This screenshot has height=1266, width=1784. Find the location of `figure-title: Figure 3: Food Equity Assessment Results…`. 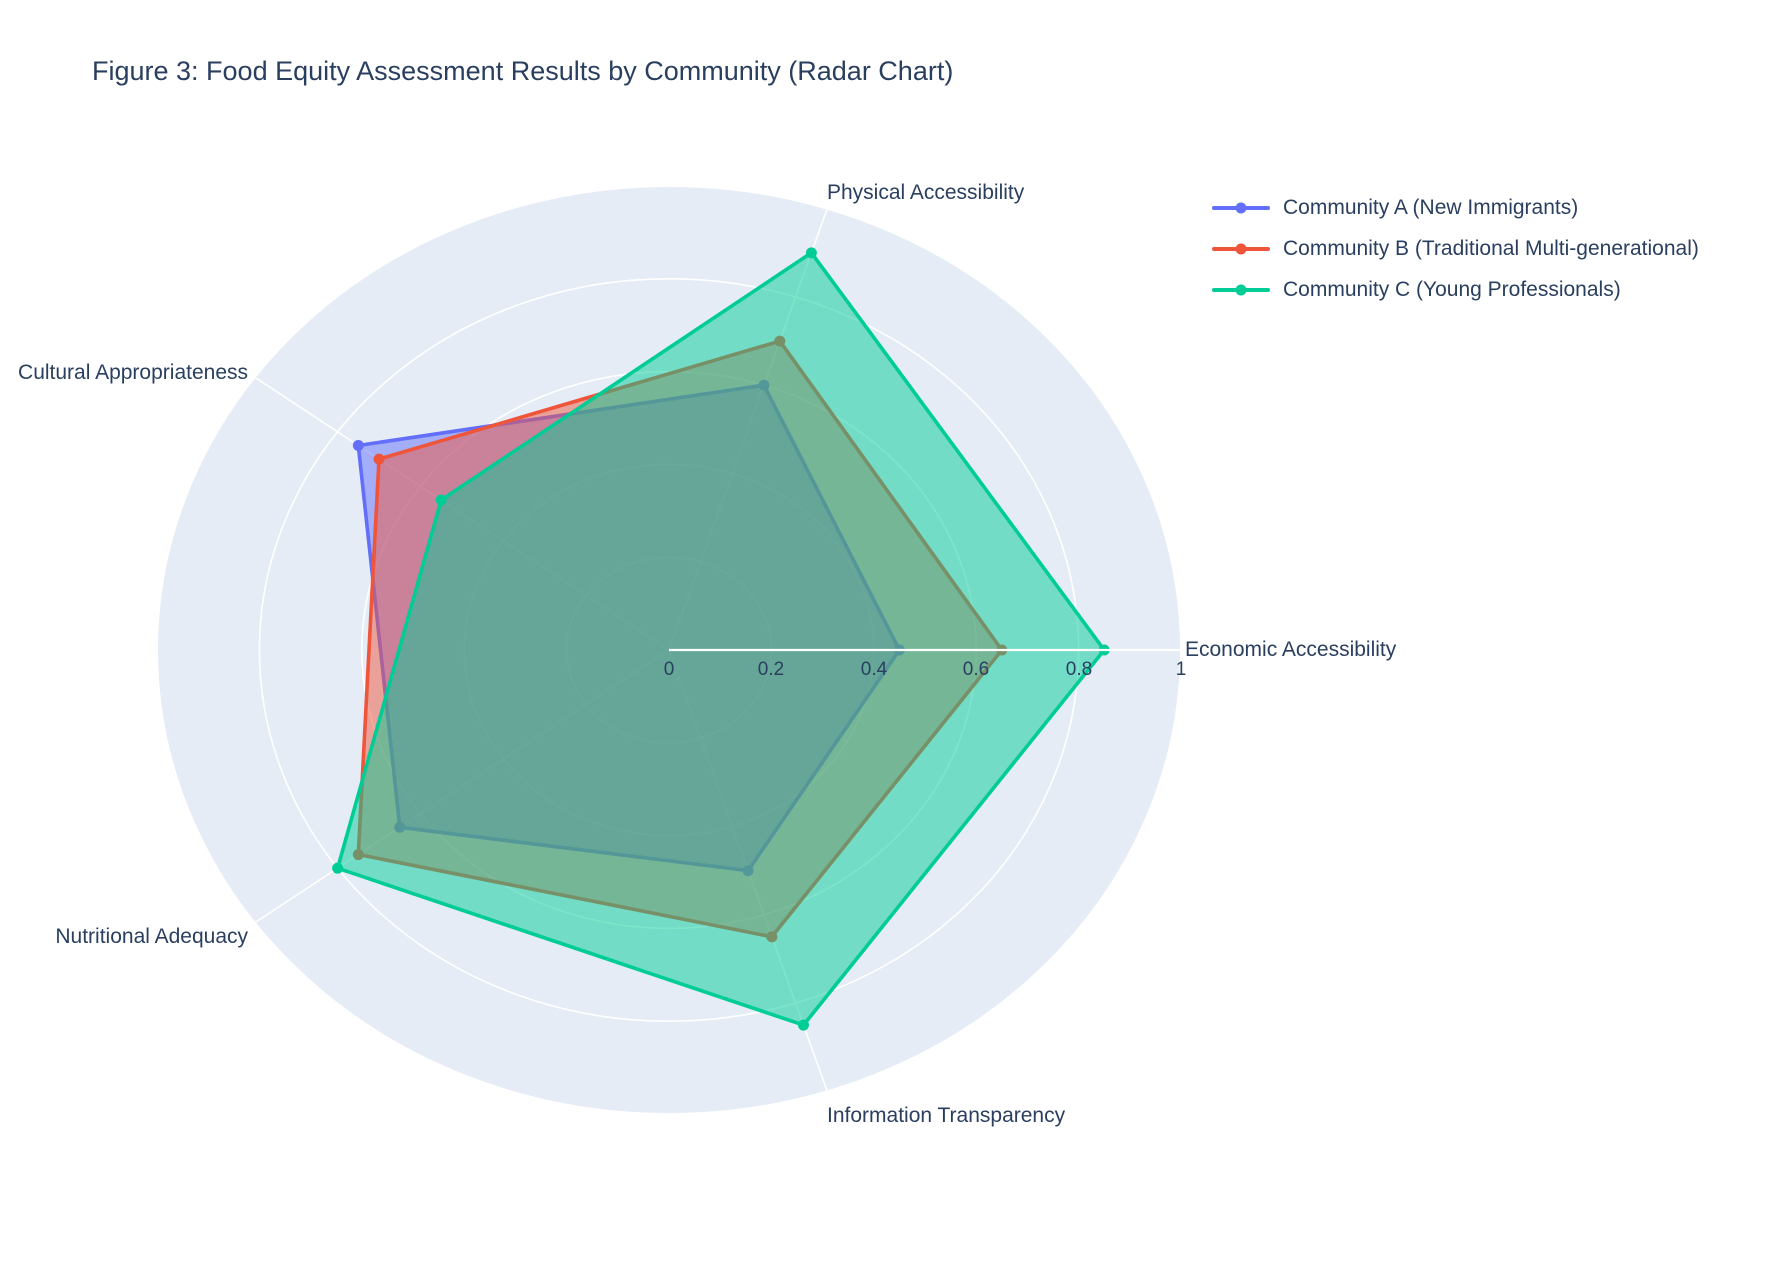

figure-title: Figure 3: Food Equity Assessment Results… is located at coordinates (523, 71).